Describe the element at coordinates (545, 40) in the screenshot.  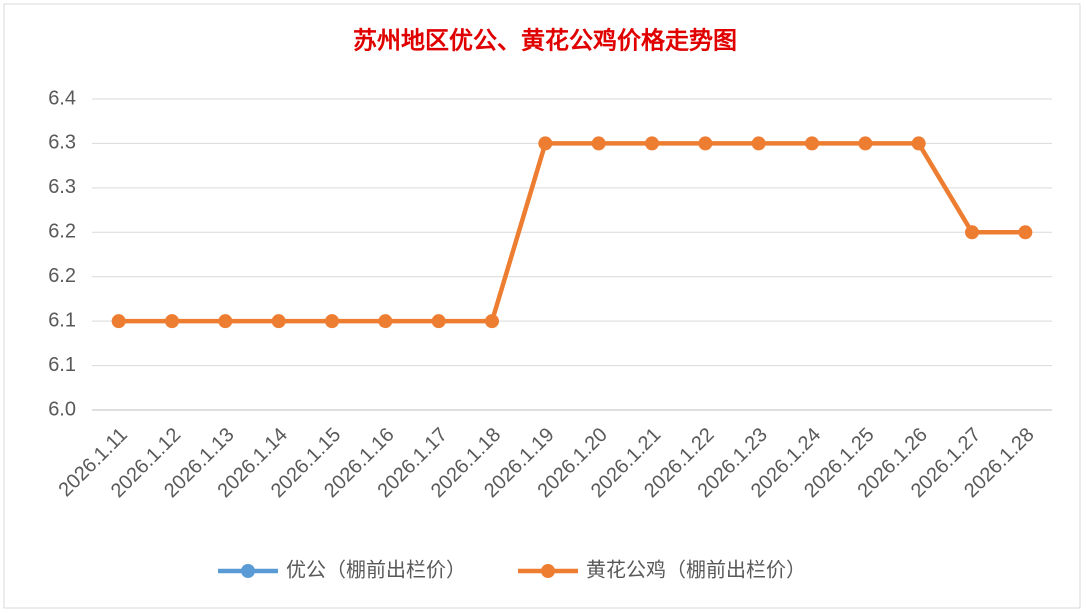
I see `chart-title: 苏州地区优公、黄花公鸡价格走势图` at that location.